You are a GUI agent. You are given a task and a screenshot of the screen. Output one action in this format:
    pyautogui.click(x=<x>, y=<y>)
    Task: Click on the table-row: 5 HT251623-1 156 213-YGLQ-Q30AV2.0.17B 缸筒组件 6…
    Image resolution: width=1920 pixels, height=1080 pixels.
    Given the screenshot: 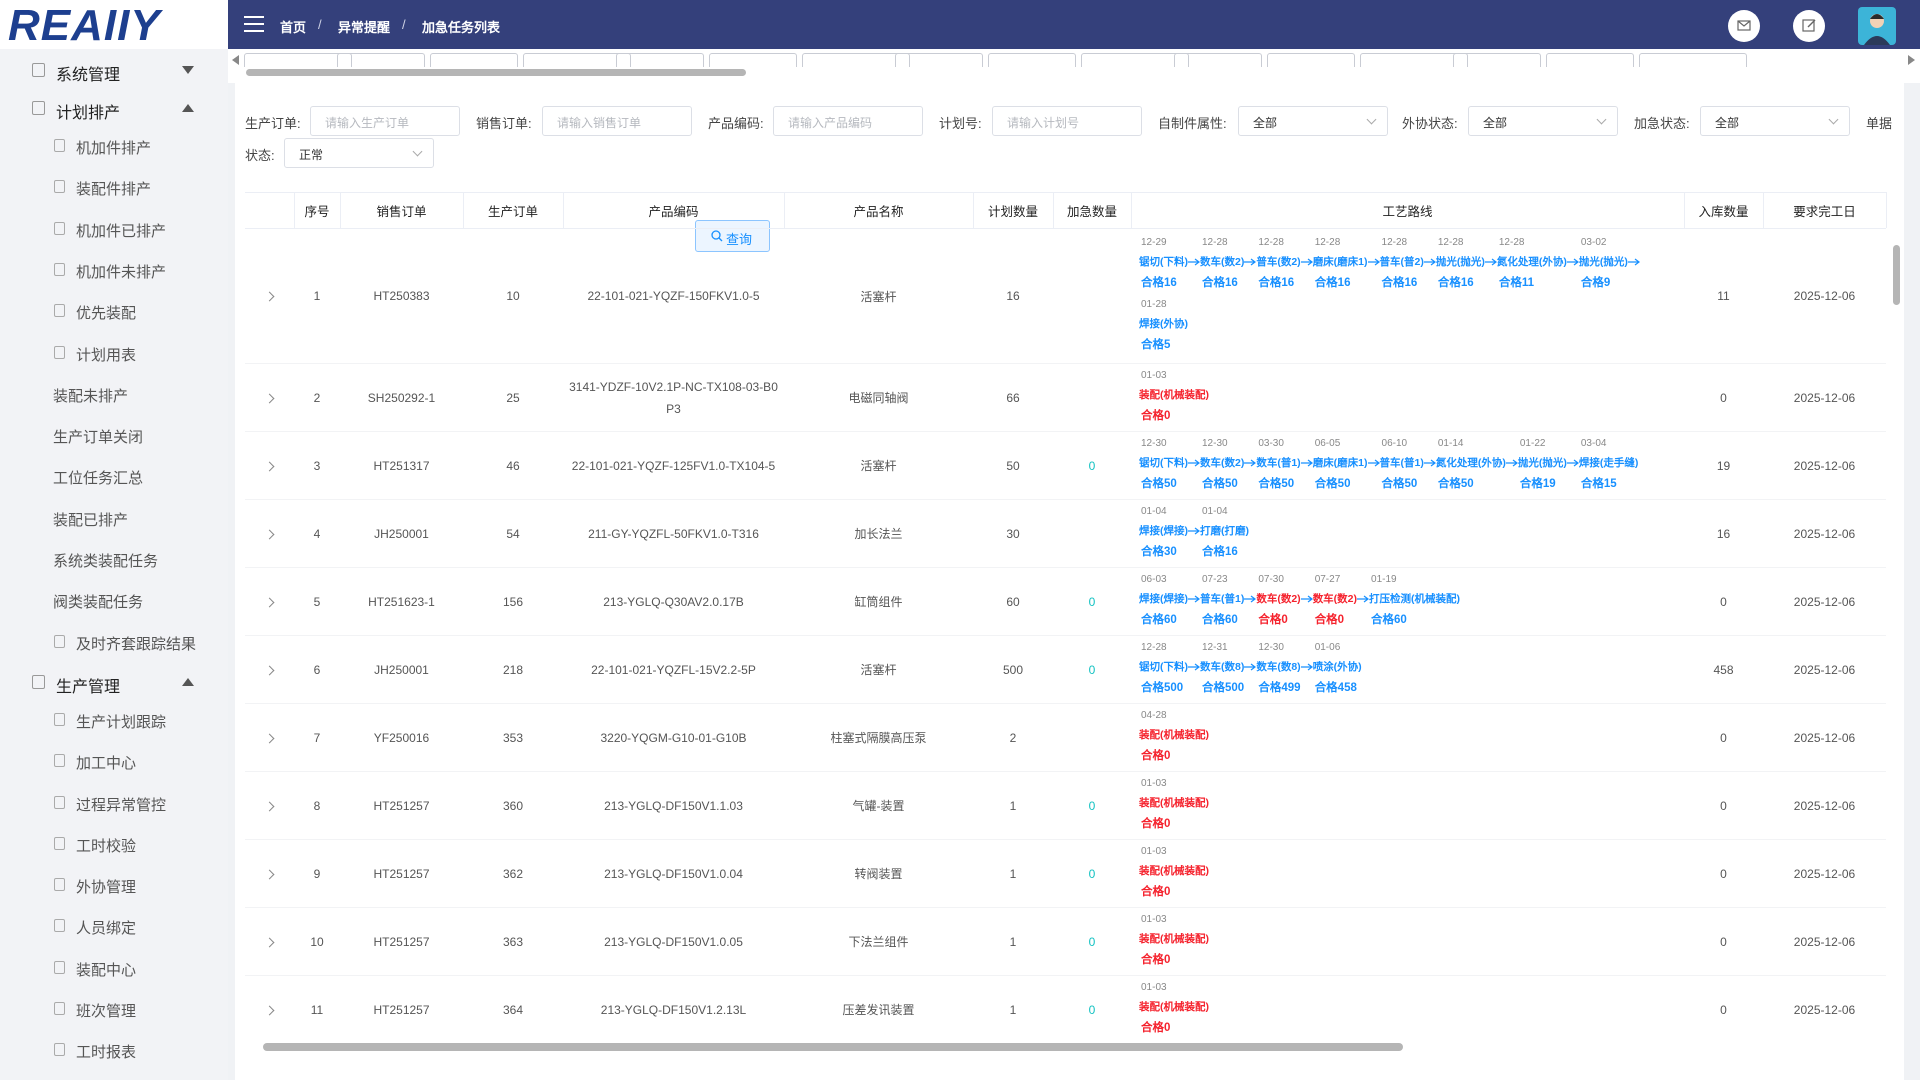 What is the action you would take?
    pyautogui.click(x=1065, y=601)
    